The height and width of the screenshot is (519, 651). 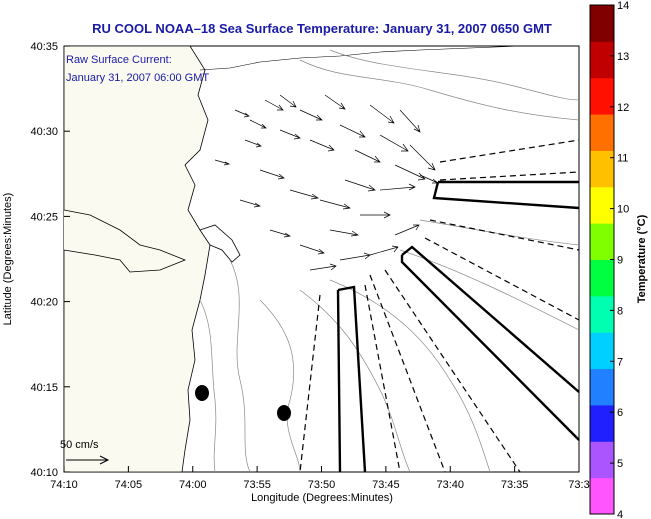 What do you see at coordinates (220, 243) in the screenshot?
I see `sandy-hook` at bounding box center [220, 243].